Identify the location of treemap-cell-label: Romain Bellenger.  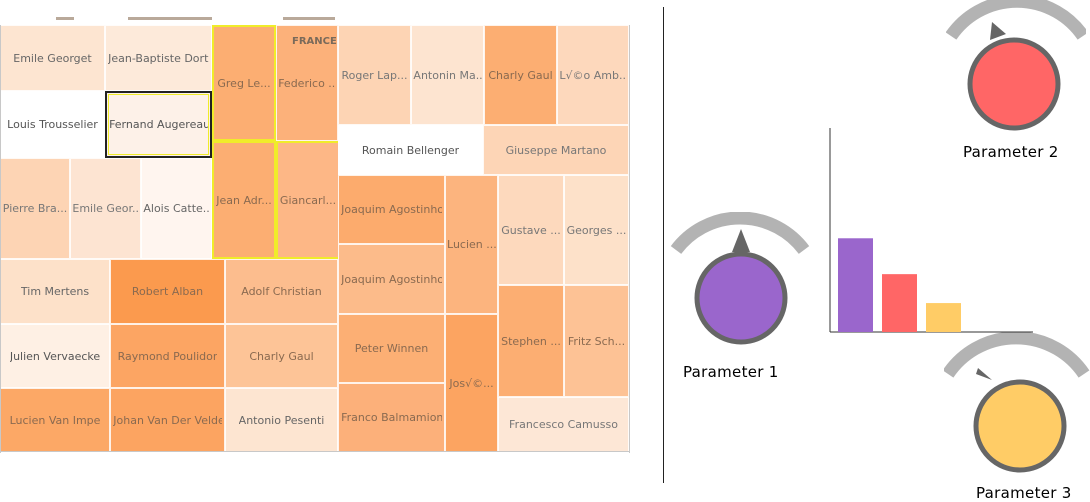
(410, 150).